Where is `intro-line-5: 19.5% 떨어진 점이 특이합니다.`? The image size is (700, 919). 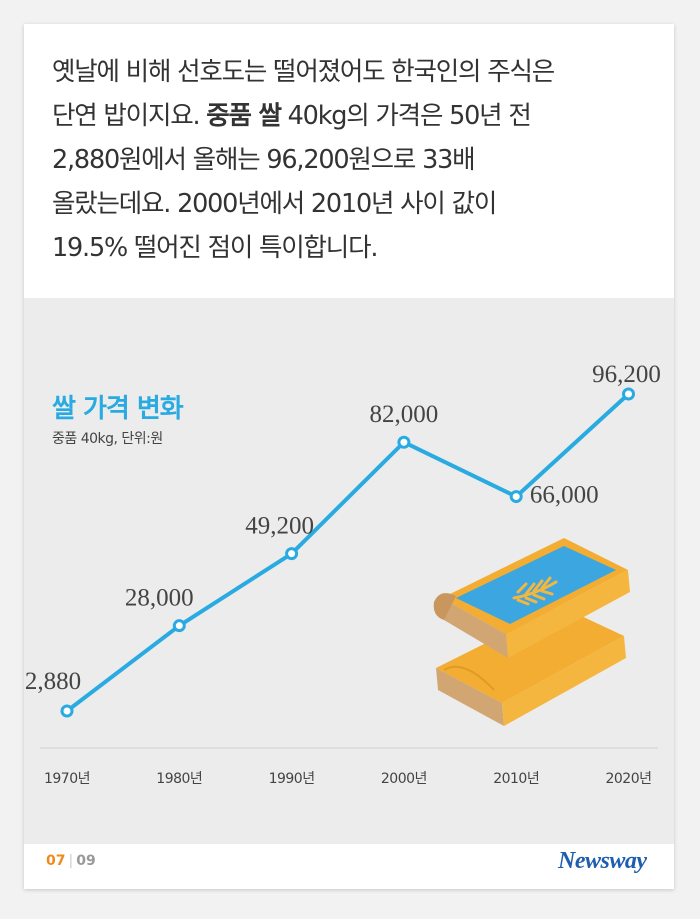
intro-line-5: 19.5% 떨어진 점이 특이합니다. is located at coordinates (215, 248).